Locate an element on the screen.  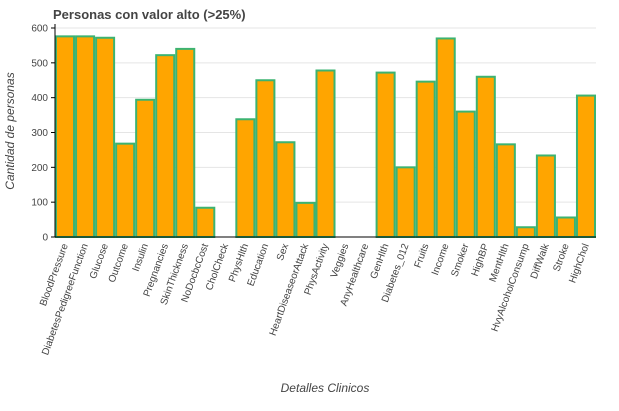
bar-Insulin is located at coordinates (145, 168).